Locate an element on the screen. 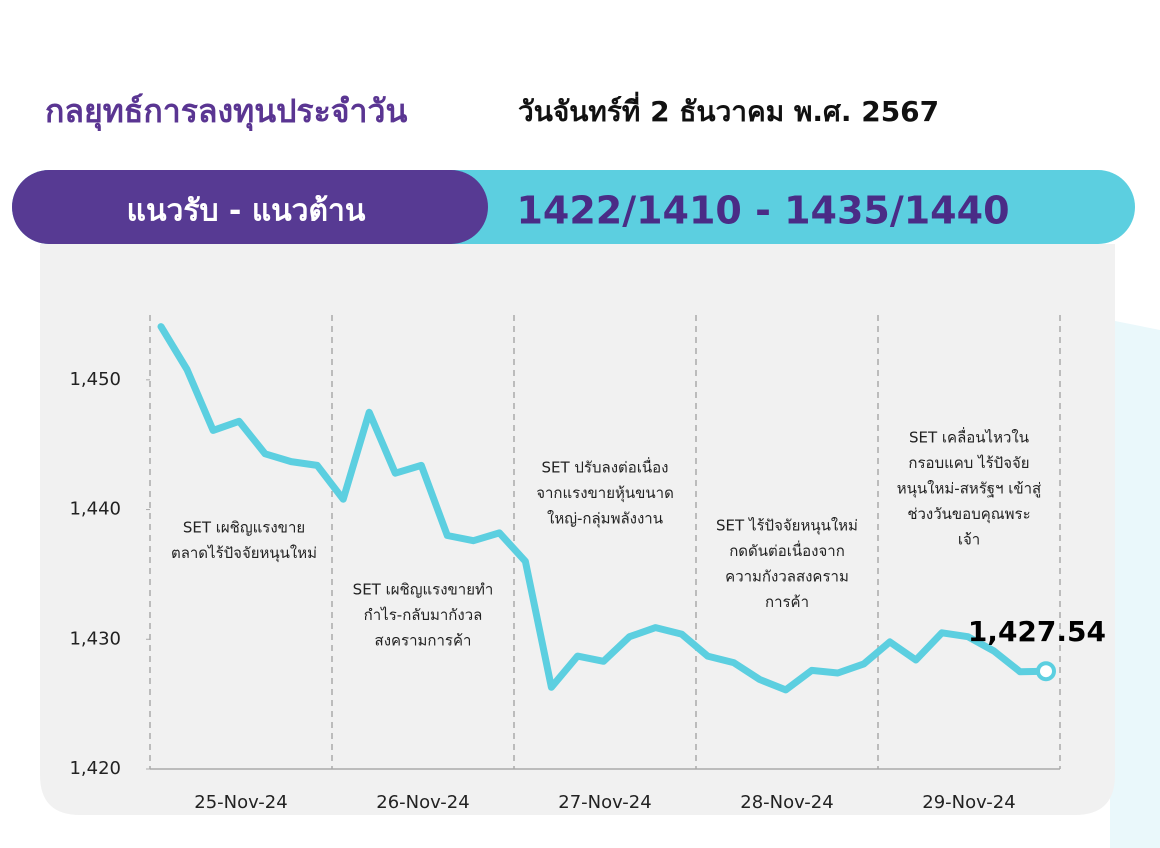 This screenshot has width=1160, height=848. y-tick-label: 1,430 is located at coordinates (95, 638).